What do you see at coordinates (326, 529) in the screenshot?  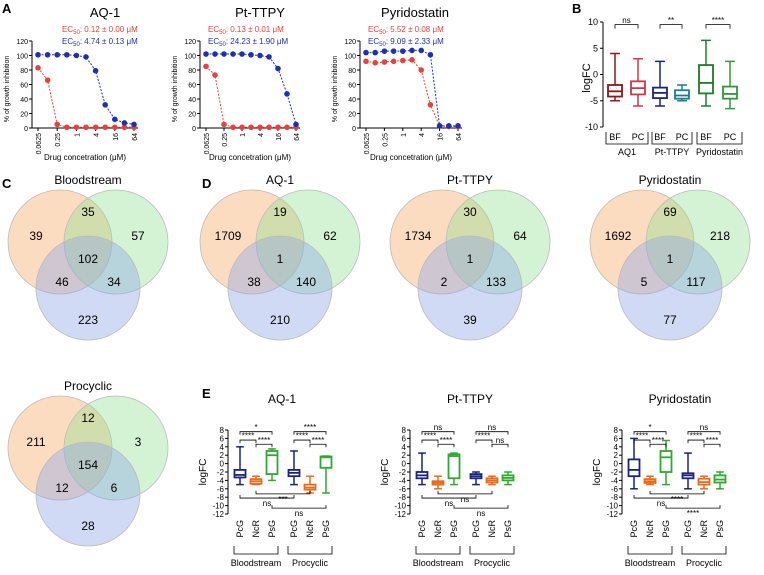 I see `box-label: PsG` at bounding box center [326, 529].